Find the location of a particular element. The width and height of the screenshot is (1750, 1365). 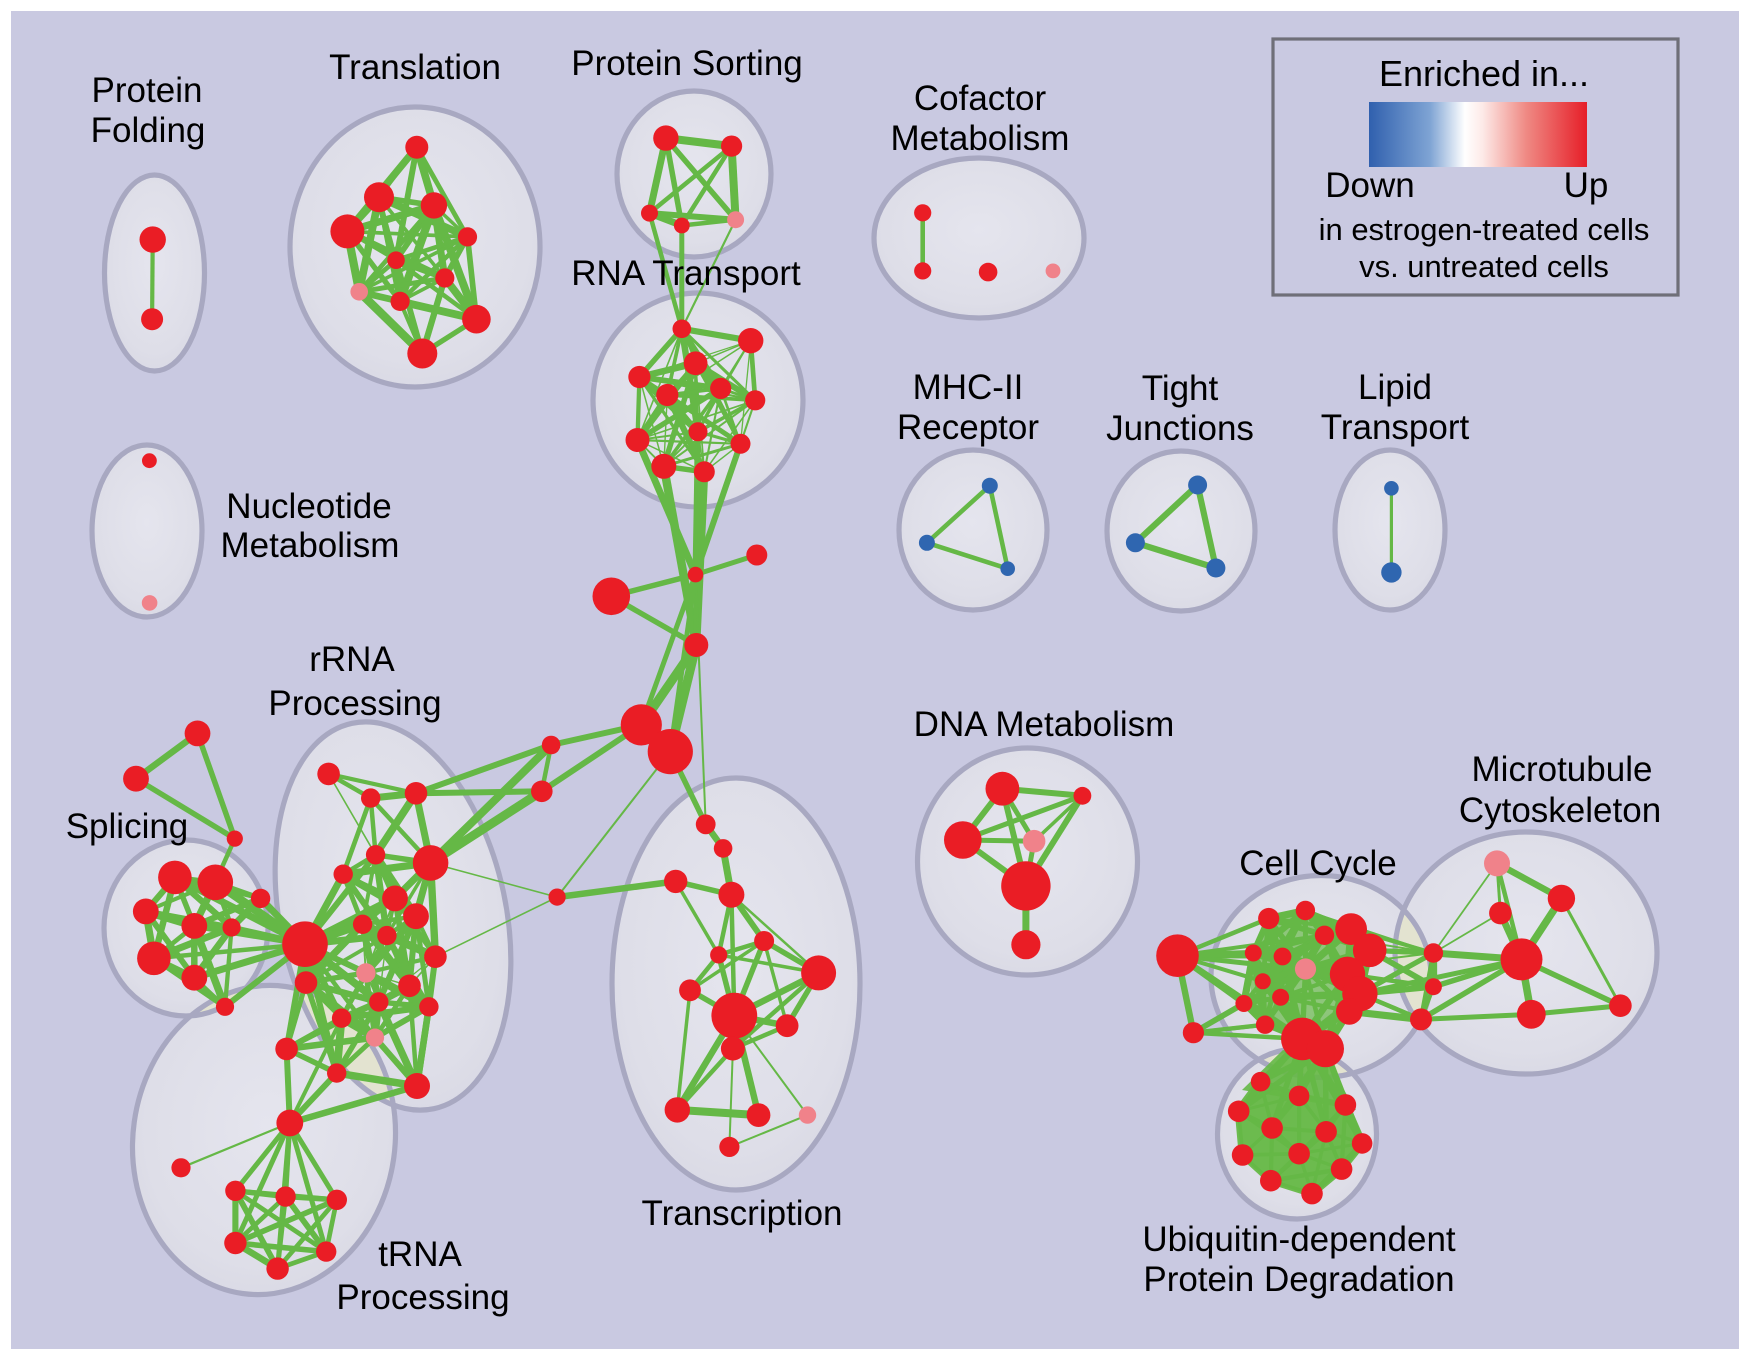

svg-text: Protein Sorting is located at coordinates (687, 63).